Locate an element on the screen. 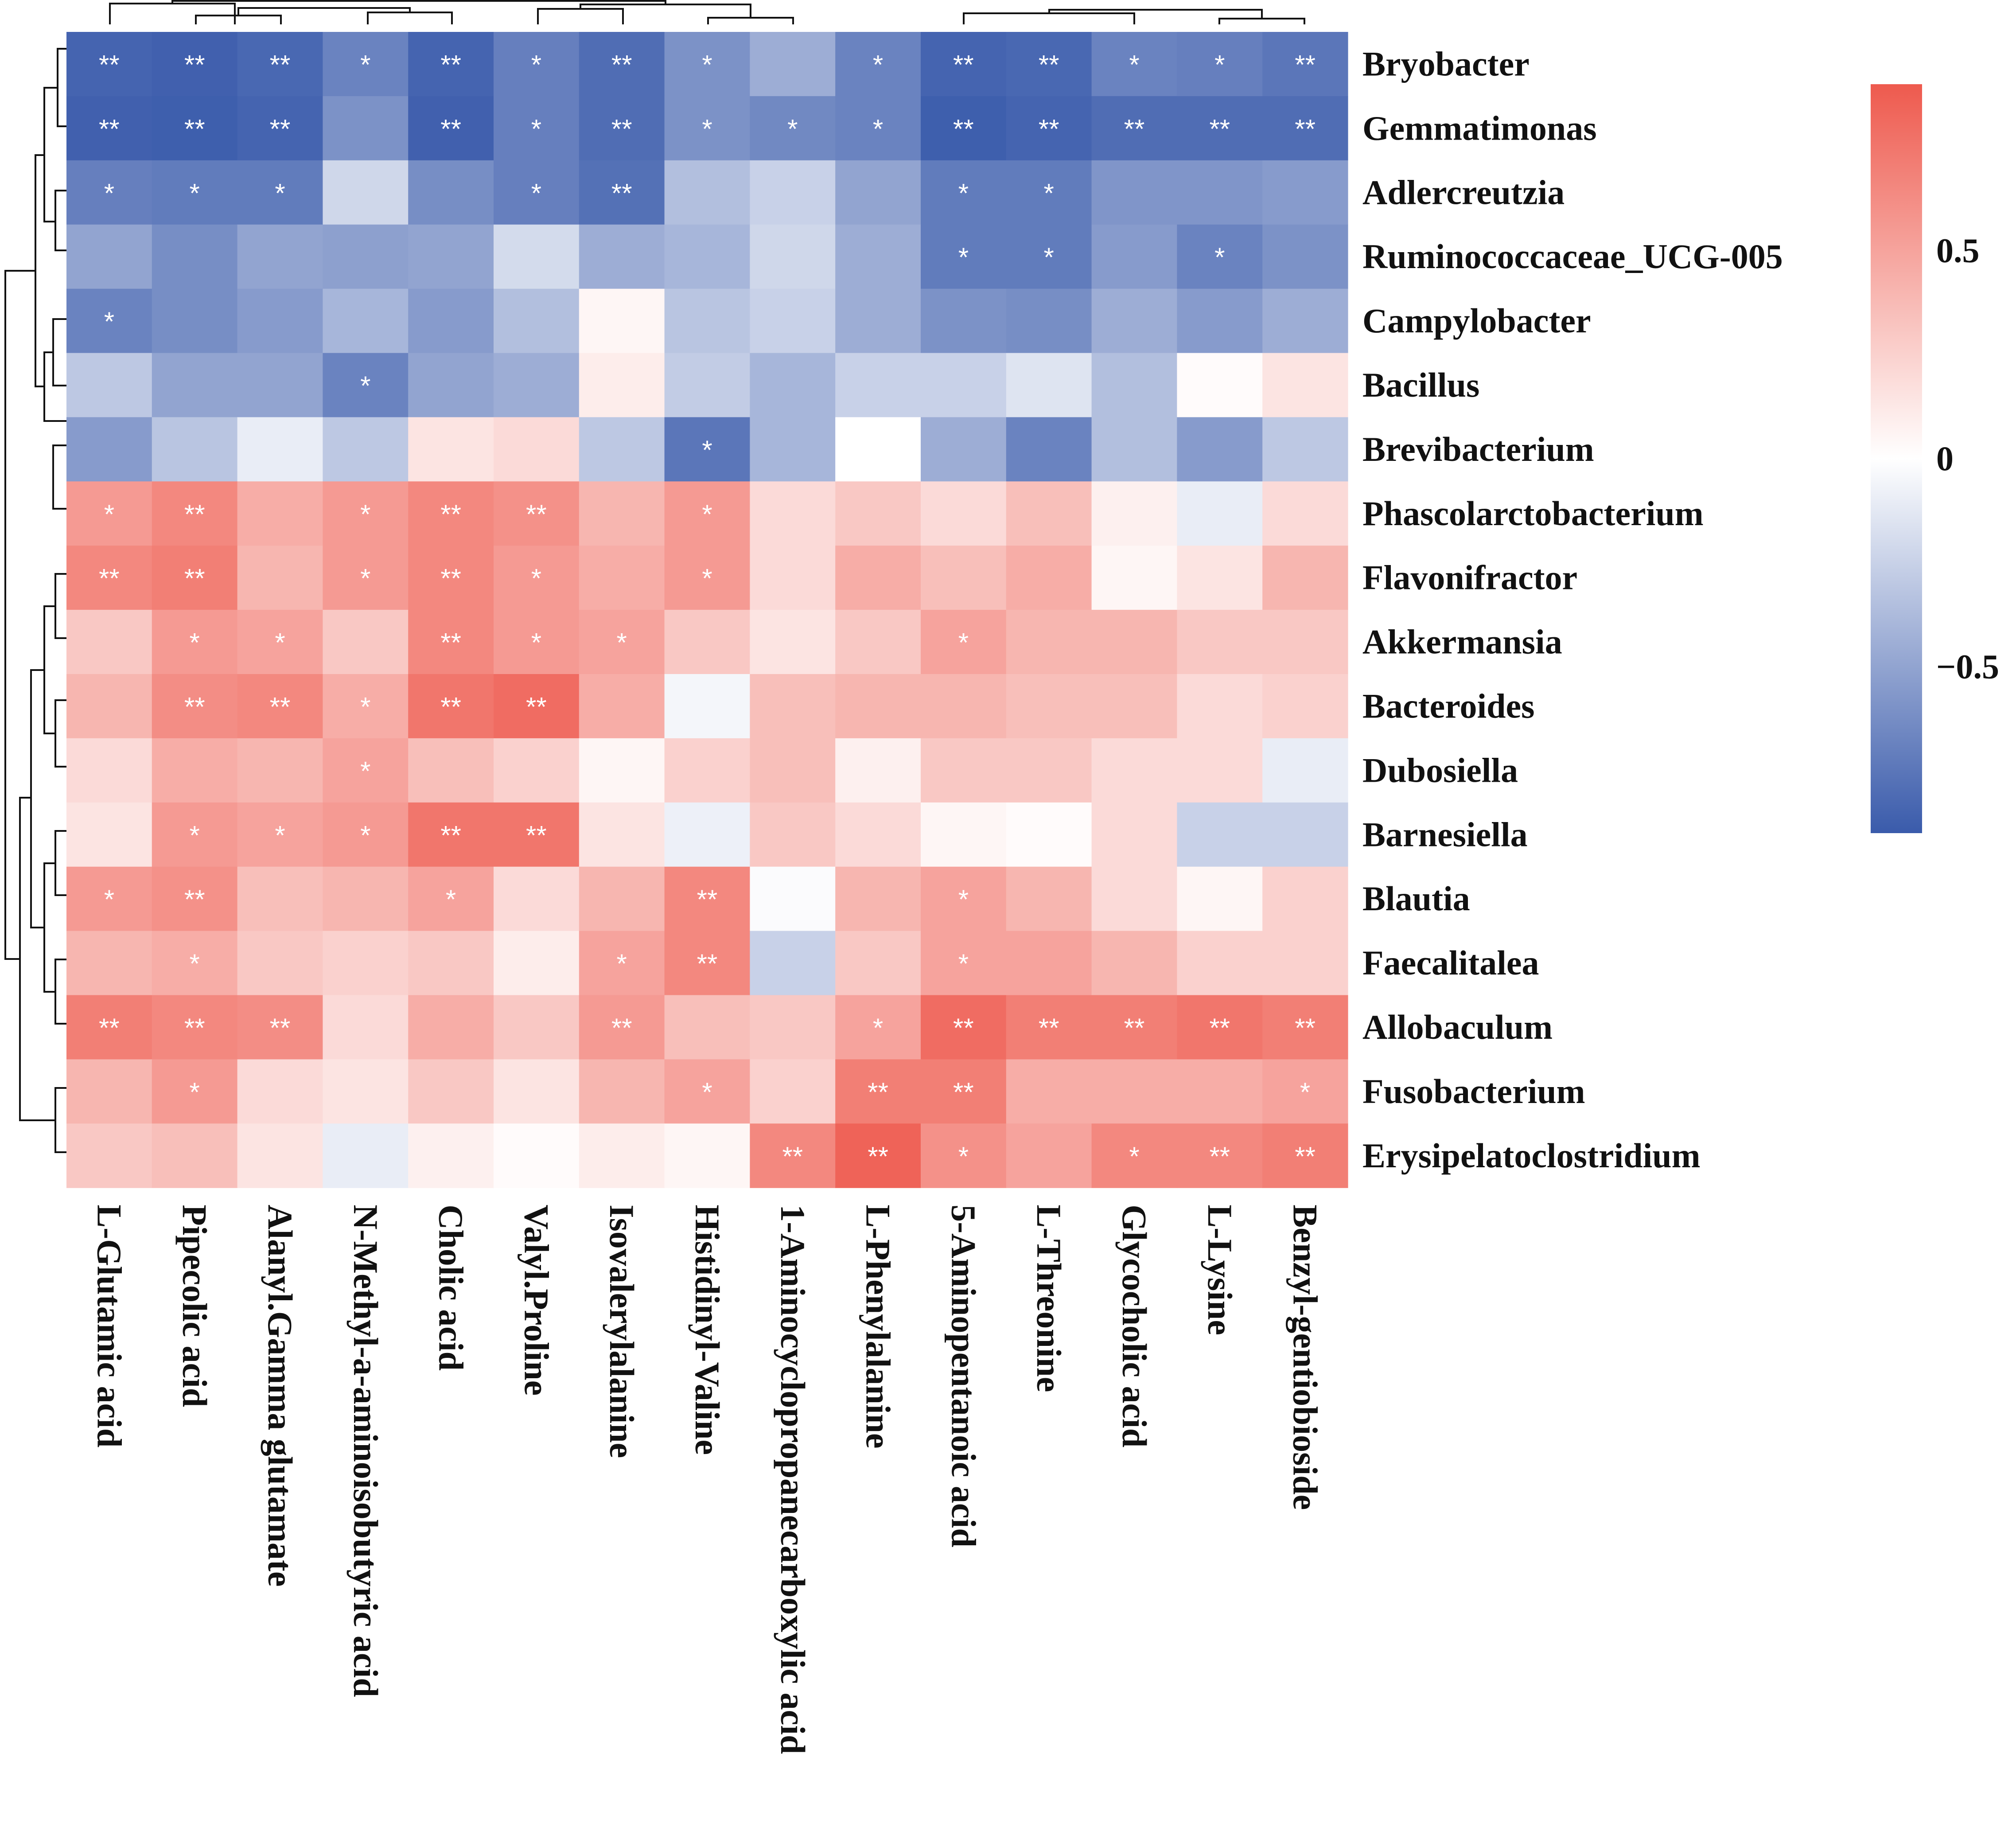  column-dendrogram is located at coordinates (707, 12).